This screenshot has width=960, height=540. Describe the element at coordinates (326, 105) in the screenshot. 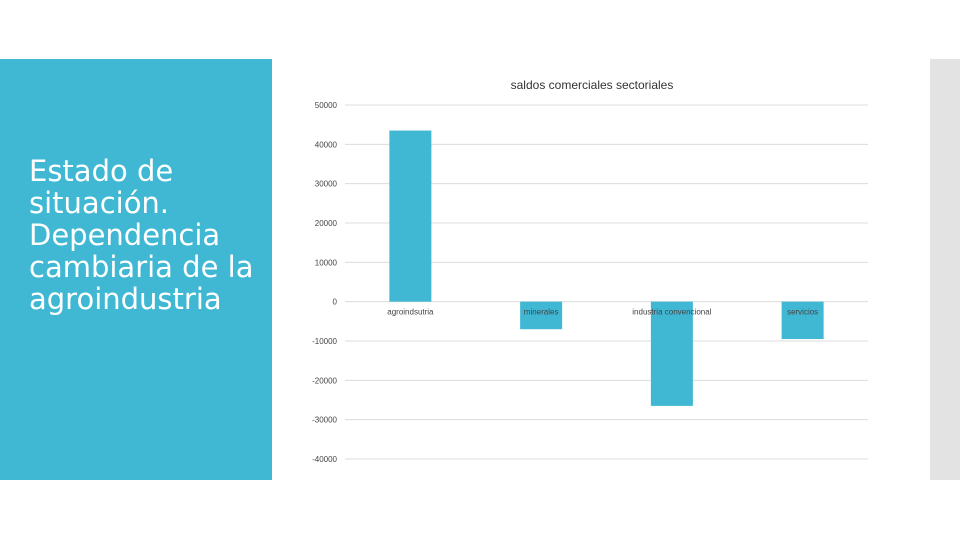

I see `y-tick-label: 50000` at that location.